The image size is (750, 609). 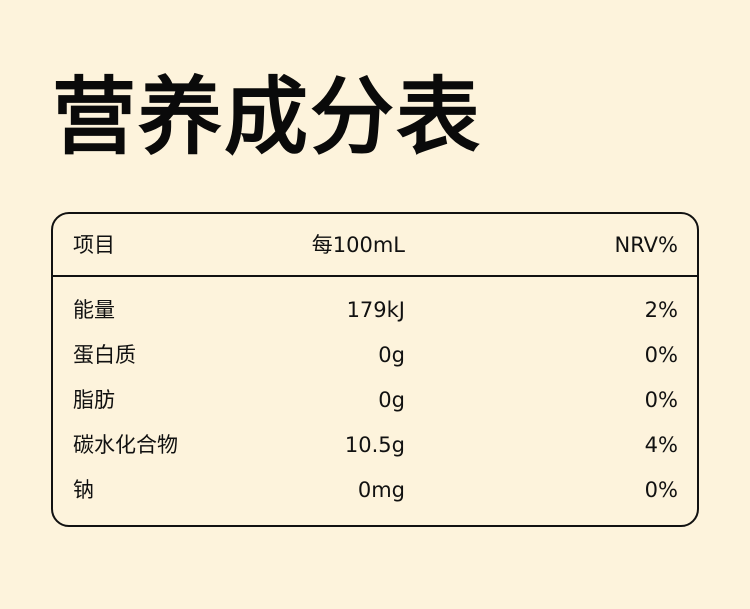 What do you see at coordinates (358, 245) in the screenshot?
I see `header-per: 每100mL` at bounding box center [358, 245].